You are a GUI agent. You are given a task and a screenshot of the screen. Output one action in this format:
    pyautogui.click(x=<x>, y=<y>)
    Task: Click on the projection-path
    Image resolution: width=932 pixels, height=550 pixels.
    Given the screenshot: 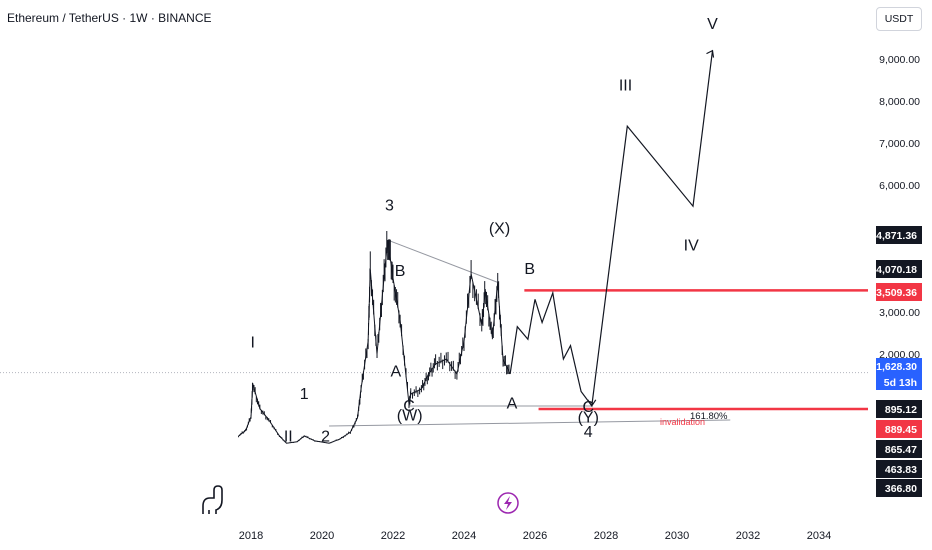 What is the action you would take?
    pyautogui.click(x=611, y=229)
    